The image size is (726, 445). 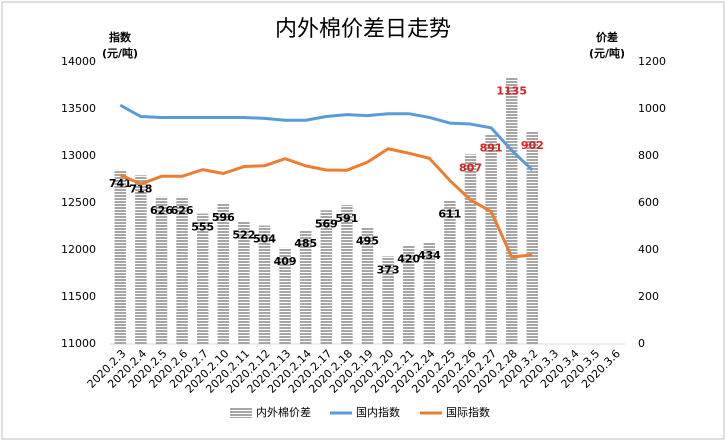 What do you see at coordinates (78, 108) in the screenshot?
I see `y-tick-label: 13500` at bounding box center [78, 108].